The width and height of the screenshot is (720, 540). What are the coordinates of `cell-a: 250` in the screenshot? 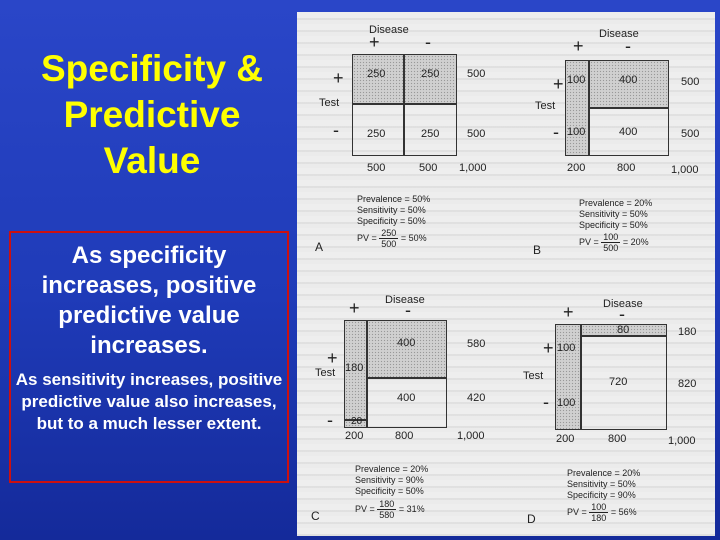 It's located at (376, 74).